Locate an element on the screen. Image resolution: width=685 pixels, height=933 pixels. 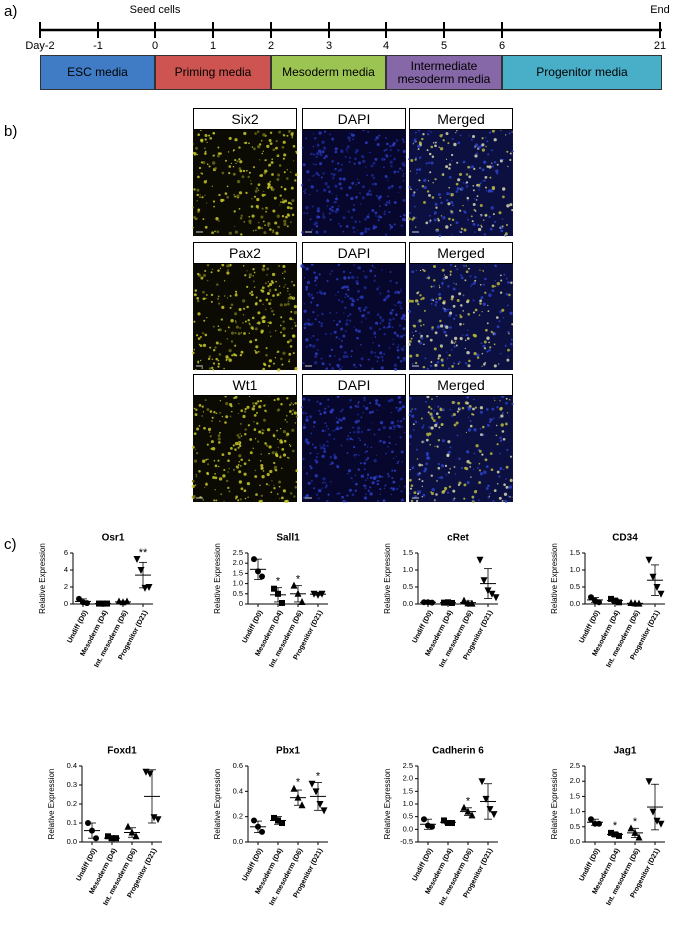
data-point is located at coordinates (254, 820).